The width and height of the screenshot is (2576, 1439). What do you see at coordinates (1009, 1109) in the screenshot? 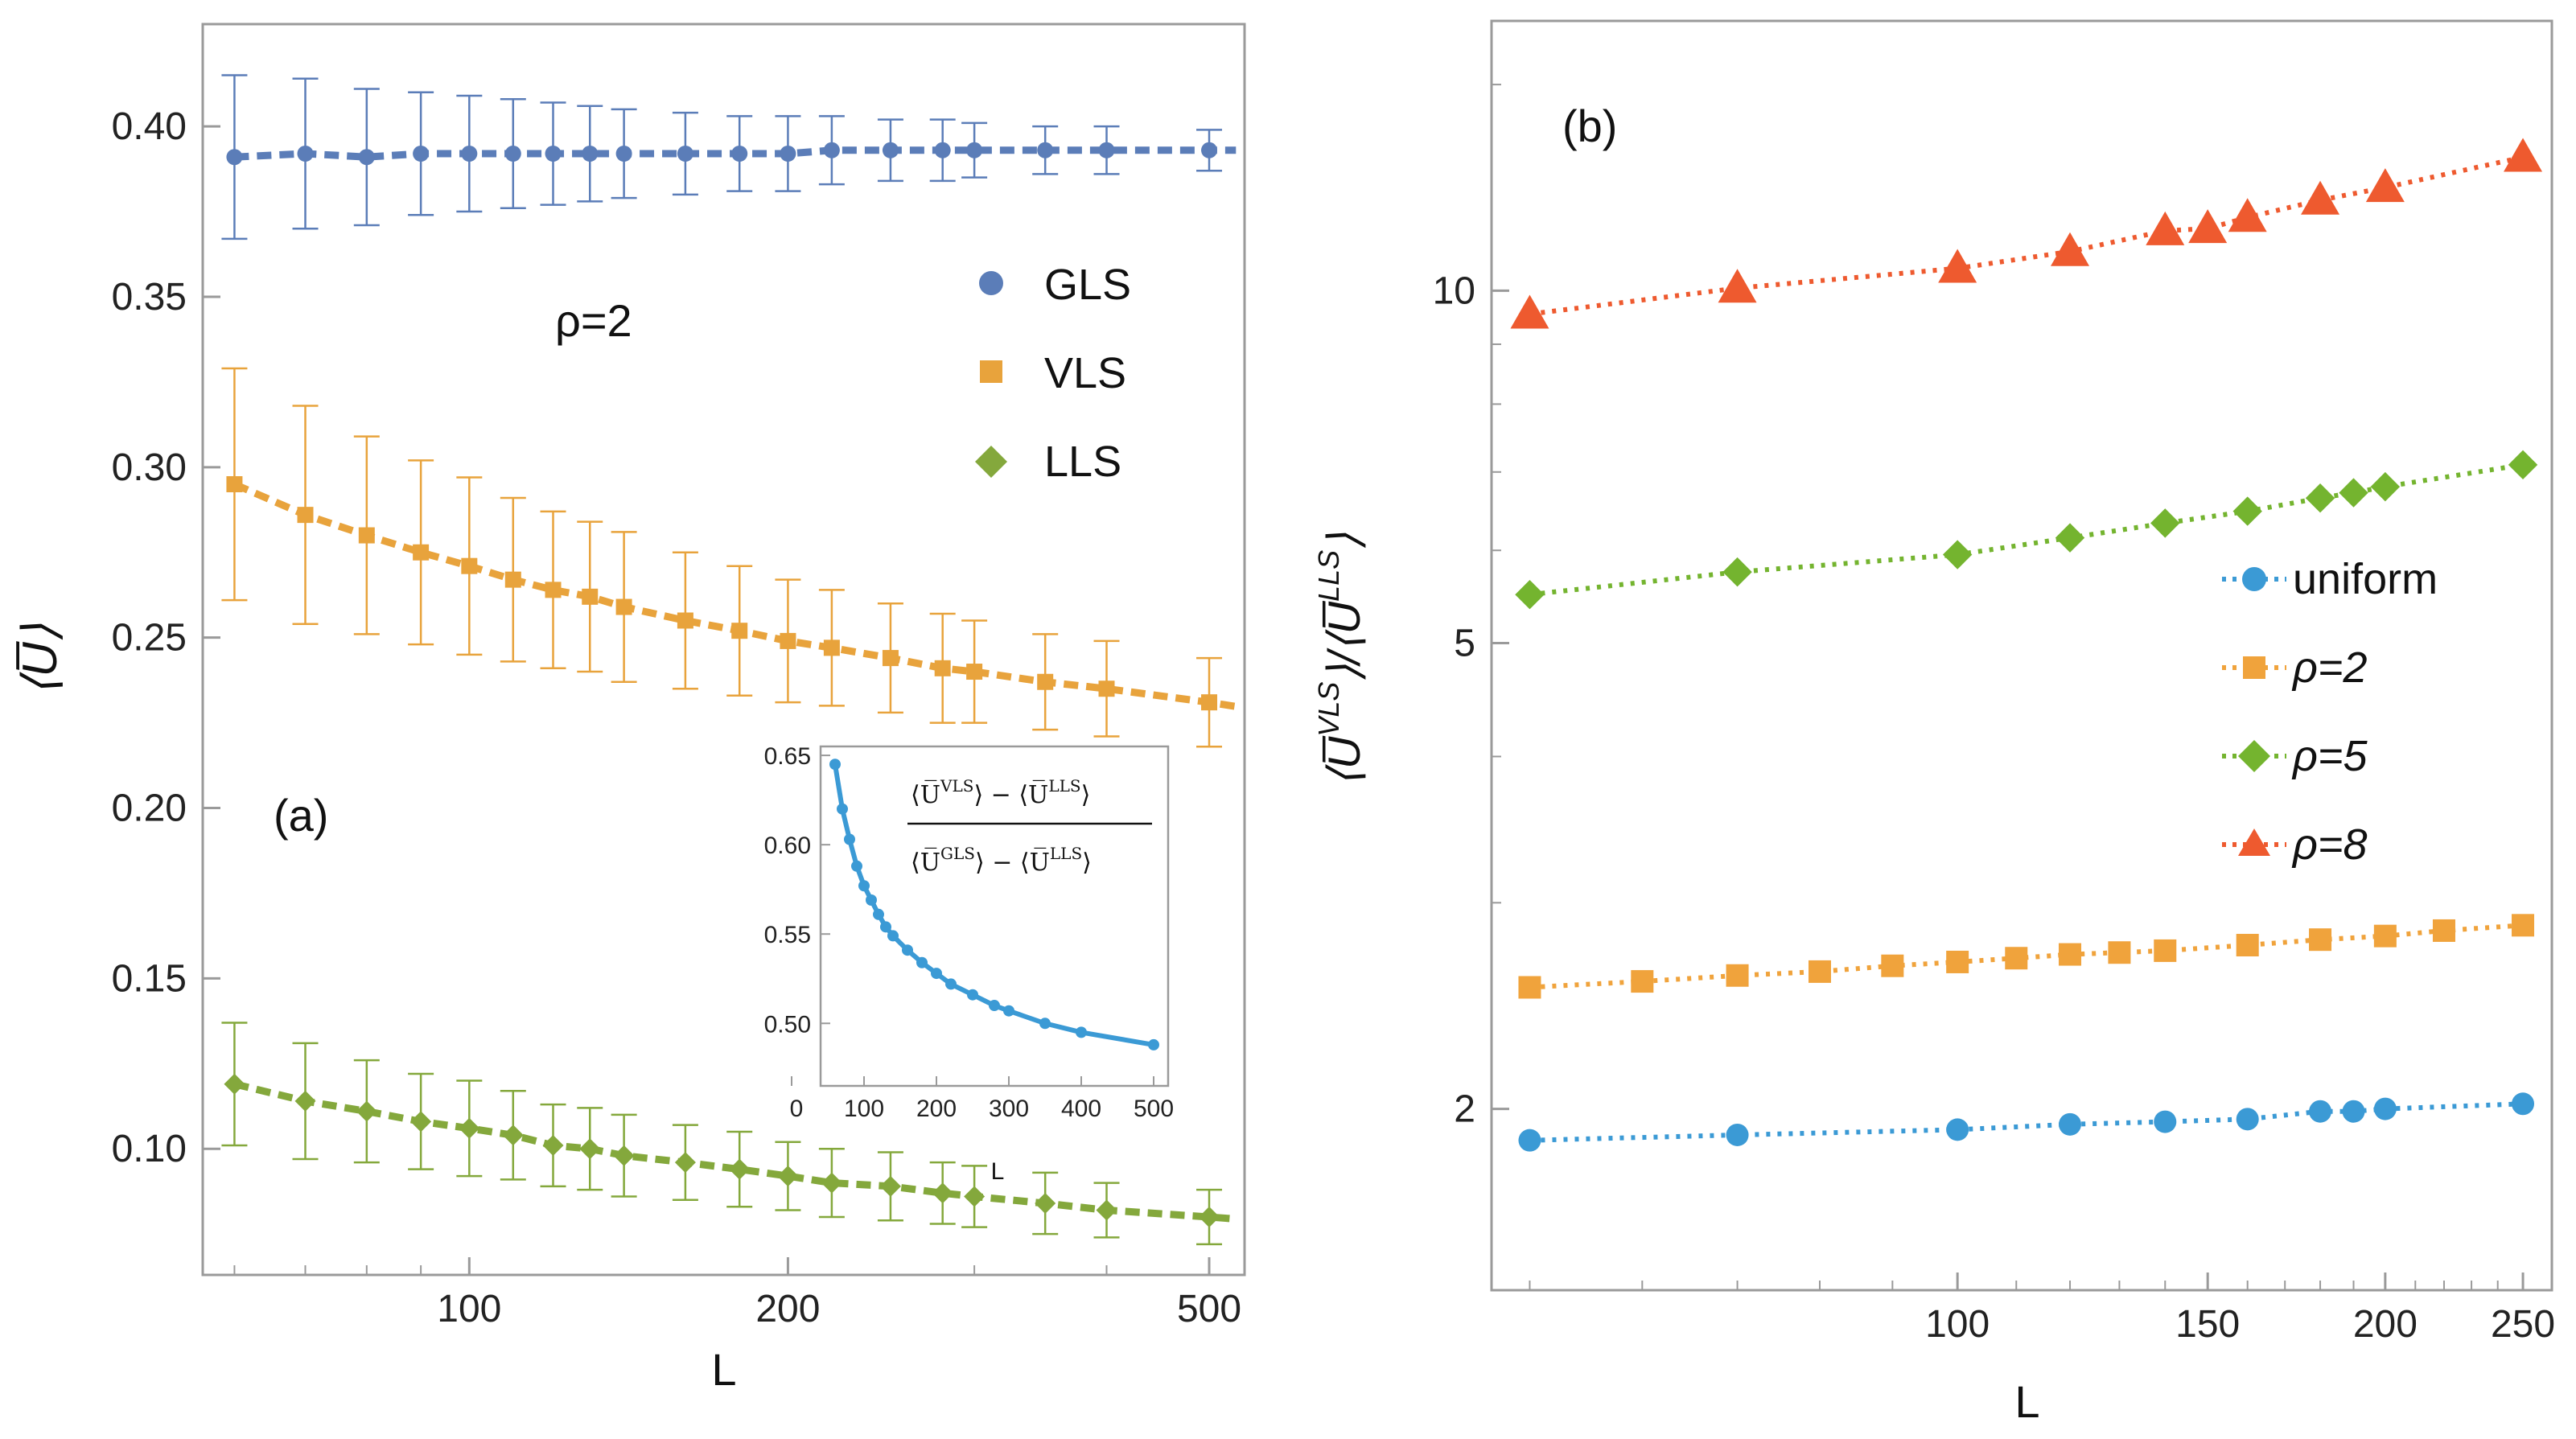
I see `inset-xtick-label-300: 300` at bounding box center [1009, 1109].